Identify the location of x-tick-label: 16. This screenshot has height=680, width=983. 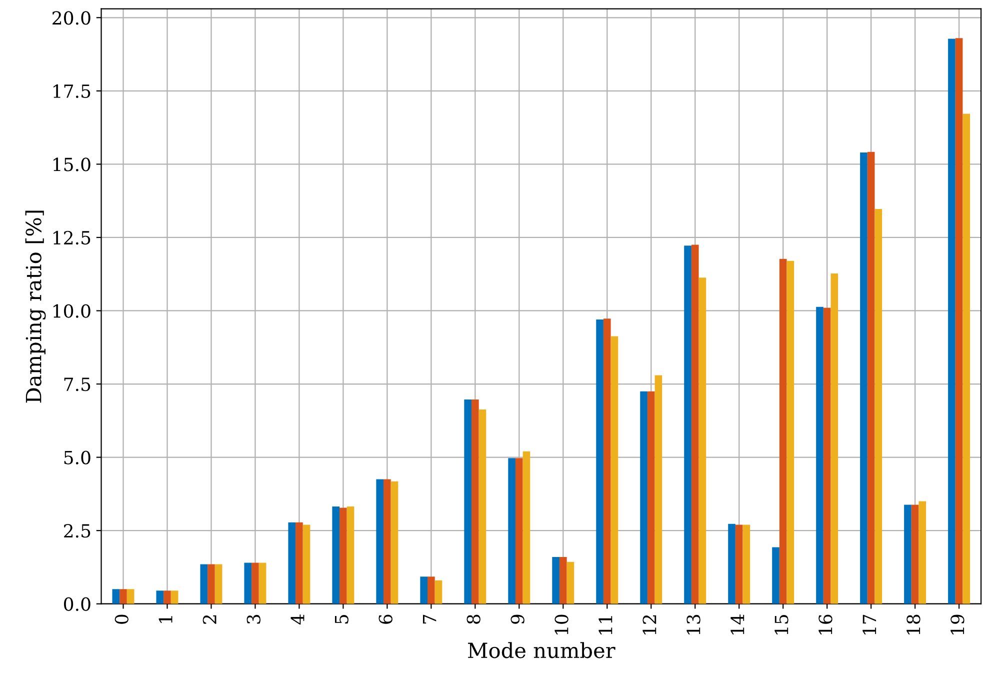
(825, 624).